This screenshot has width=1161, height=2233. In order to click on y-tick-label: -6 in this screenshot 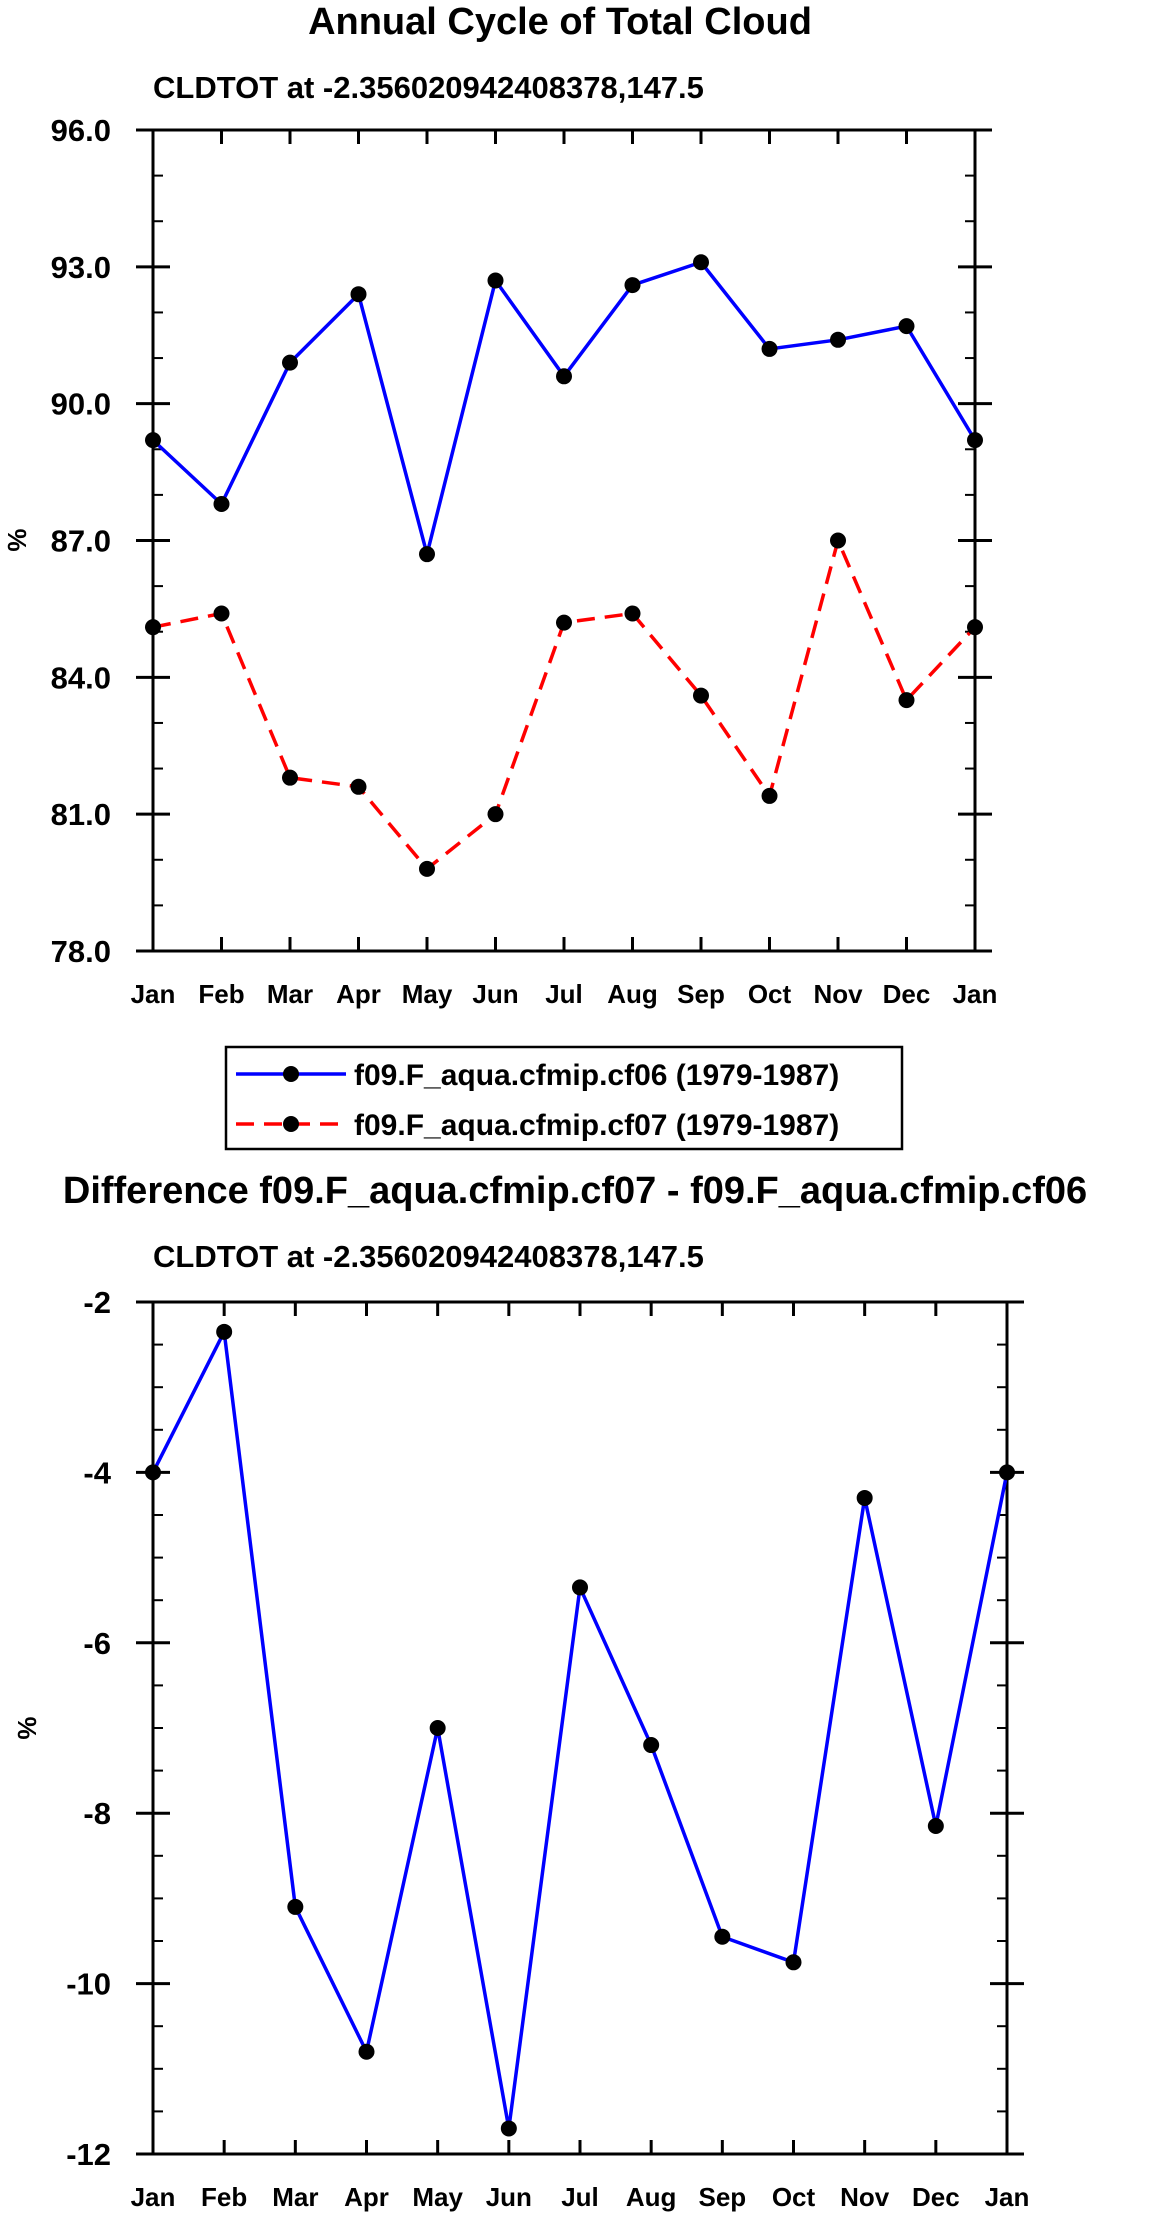, I will do `click(97, 1643)`.